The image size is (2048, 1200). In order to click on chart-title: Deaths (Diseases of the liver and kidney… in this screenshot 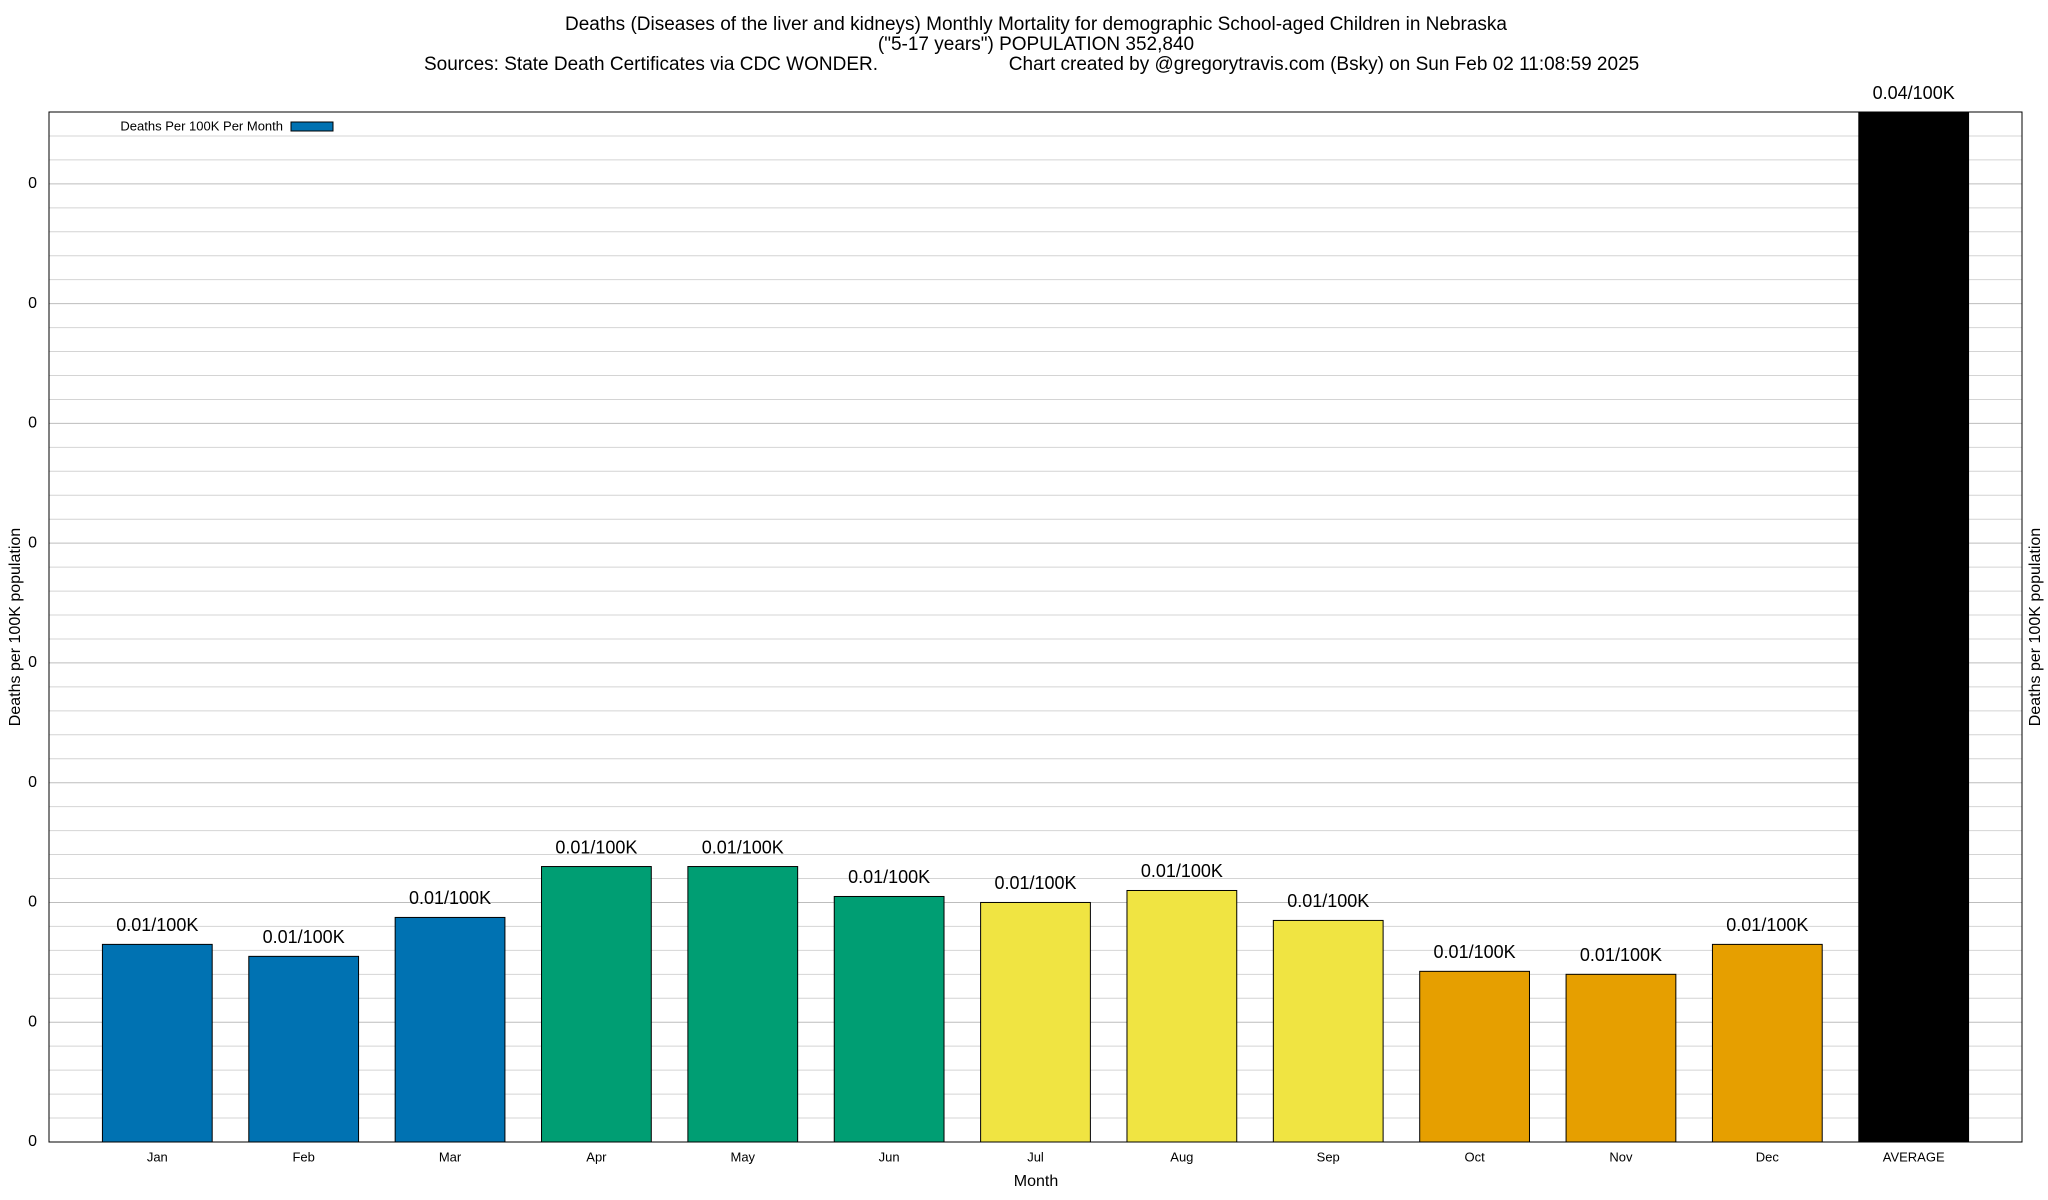, I will do `click(1036, 24)`.